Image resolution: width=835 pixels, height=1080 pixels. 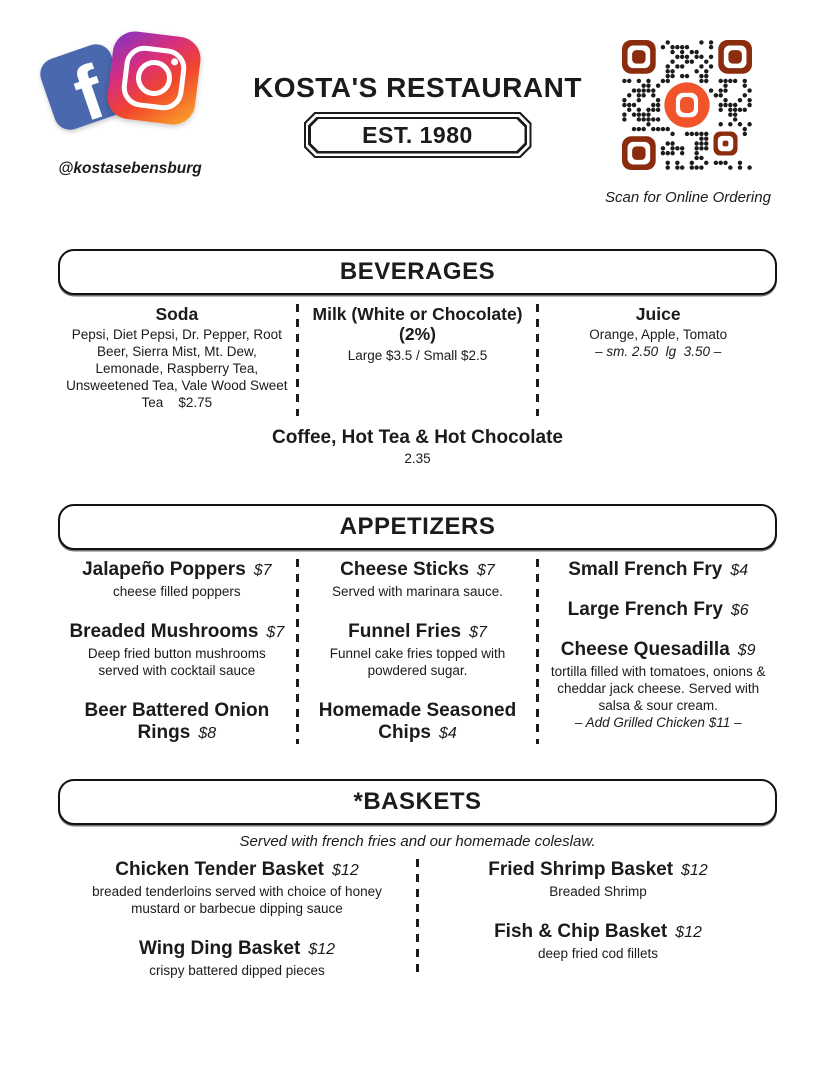 I want to click on item-name: Wing Ding Basket, so click(x=219, y=949).